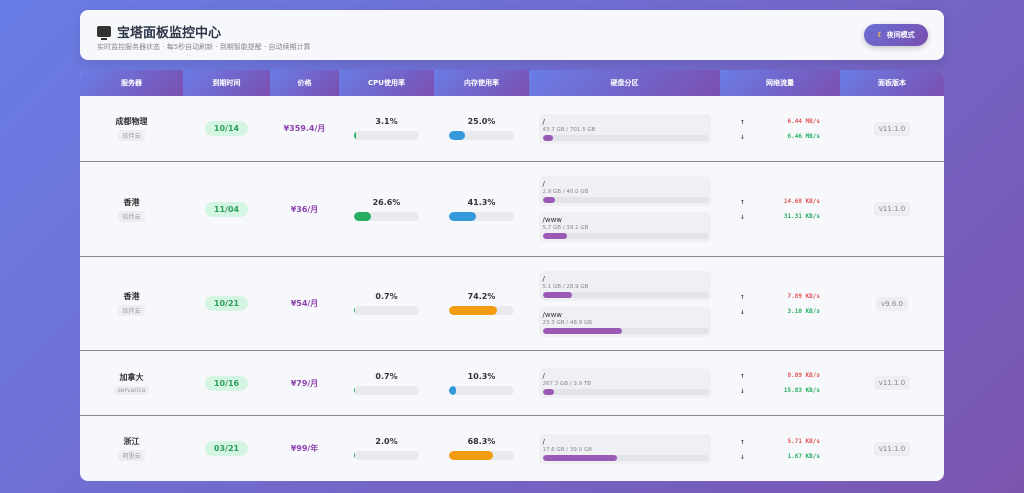  What do you see at coordinates (624, 227) in the screenshot?
I see `disk-partition: /www 5.7 GB / 39.1 GB` at bounding box center [624, 227].